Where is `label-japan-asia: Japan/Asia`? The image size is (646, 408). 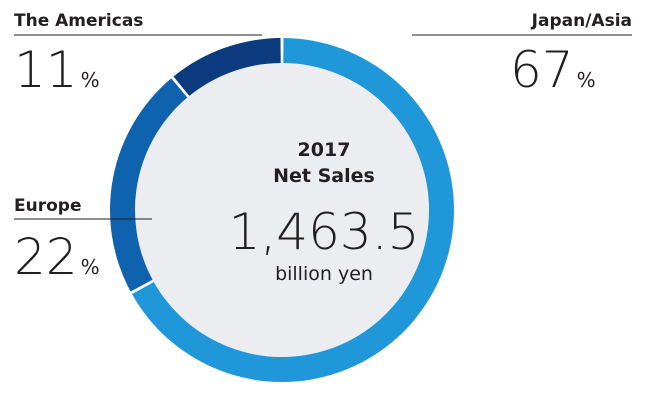
label-japan-asia: Japan/Asia is located at coordinates (581, 21).